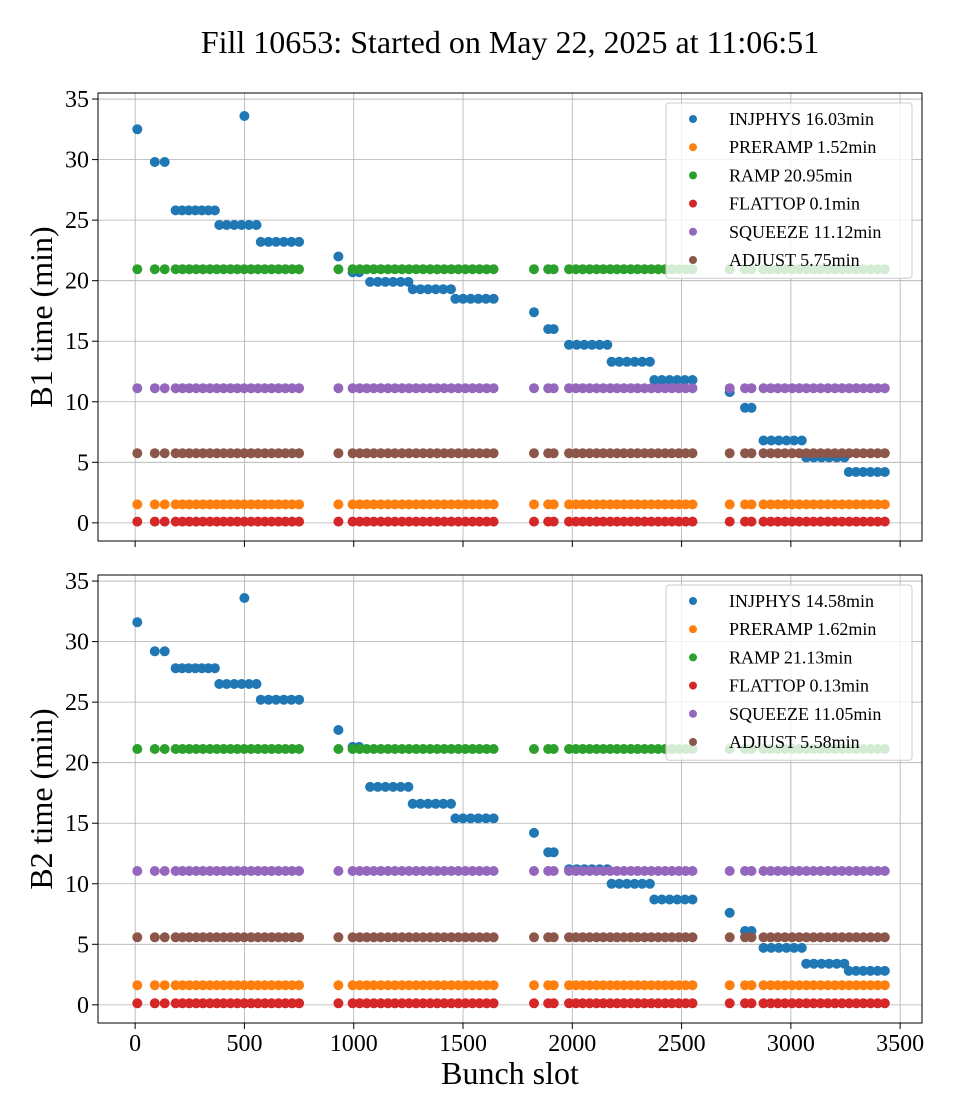 This screenshot has height=1120, width=960. I want to click on y-tick-label: 5, so click(83, 463).